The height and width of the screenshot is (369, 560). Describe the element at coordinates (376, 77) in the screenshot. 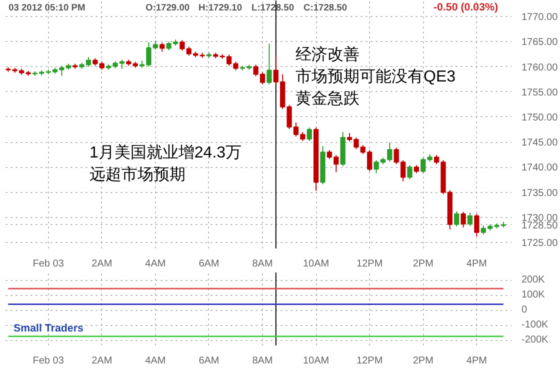

I see `annotation: 市场预期可能没有QE3` at that location.